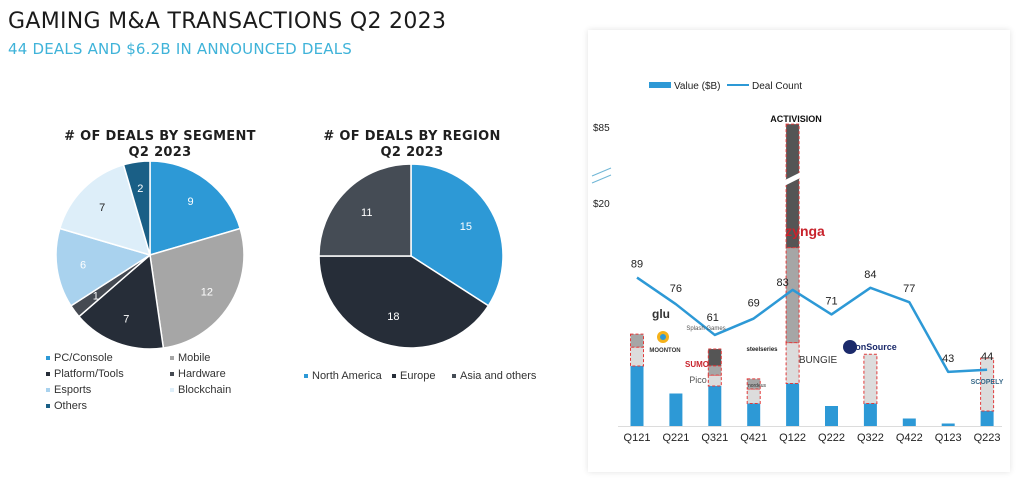  What do you see at coordinates (714, 438) in the screenshot?
I see `x-tick-label-q321: Q321` at bounding box center [714, 438].